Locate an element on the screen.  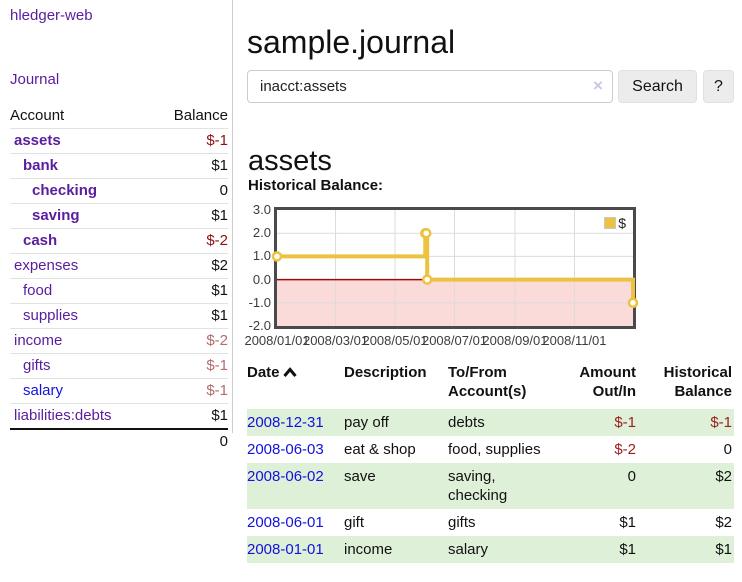
transaction-amount: $1 is located at coordinates (627, 522).